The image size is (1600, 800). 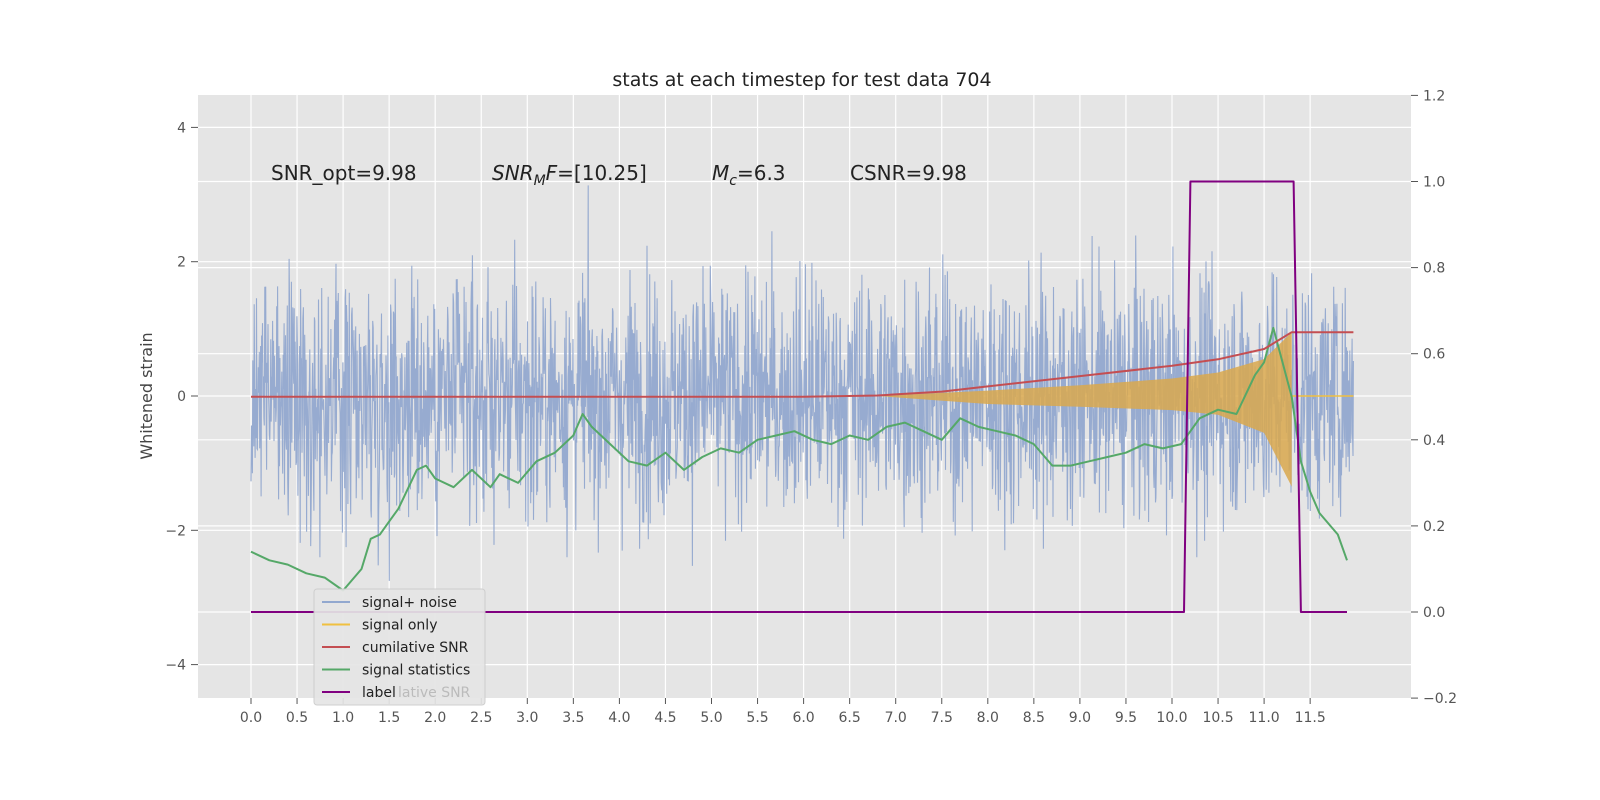 What do you see at coordinates (896, 718) in the screenshot?
I see `x-tick-label: 7.0` at bounding box center [896, 718].